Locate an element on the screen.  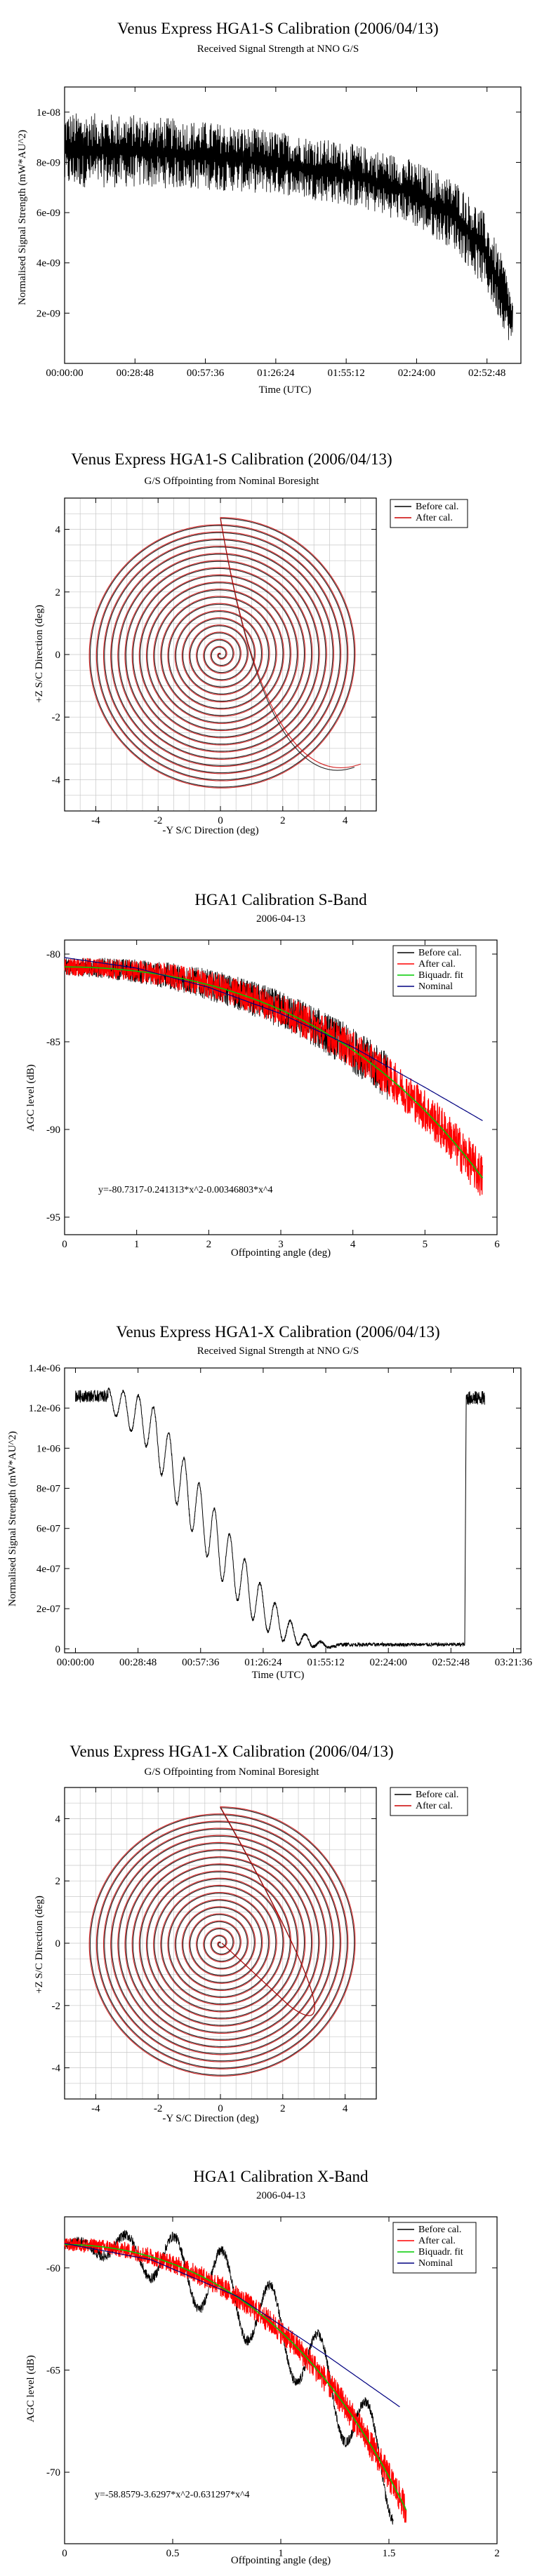
after-cal-trace is located at coordinates (235, 2380).